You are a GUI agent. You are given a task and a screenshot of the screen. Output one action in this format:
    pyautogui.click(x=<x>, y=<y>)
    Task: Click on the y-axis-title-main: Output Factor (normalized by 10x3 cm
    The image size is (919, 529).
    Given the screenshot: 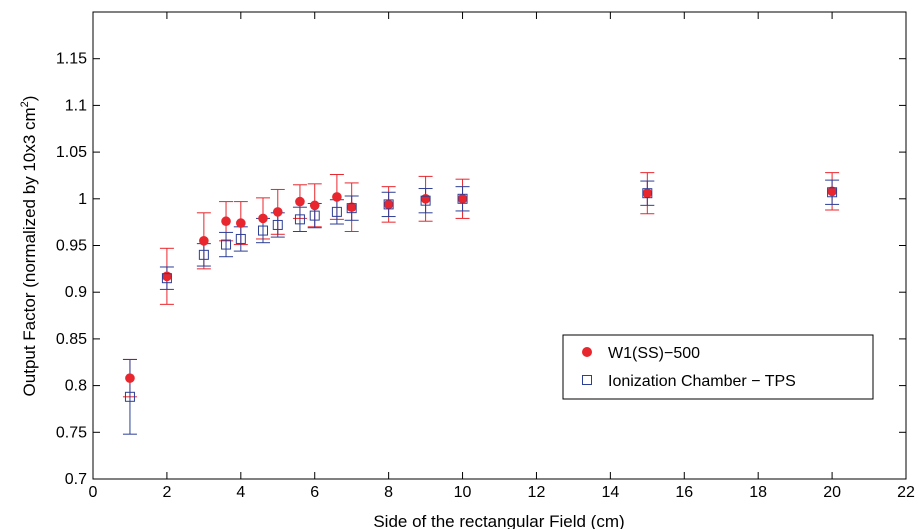 What is the action you would take?
    pyautogui.click(x=29, y=251)
    